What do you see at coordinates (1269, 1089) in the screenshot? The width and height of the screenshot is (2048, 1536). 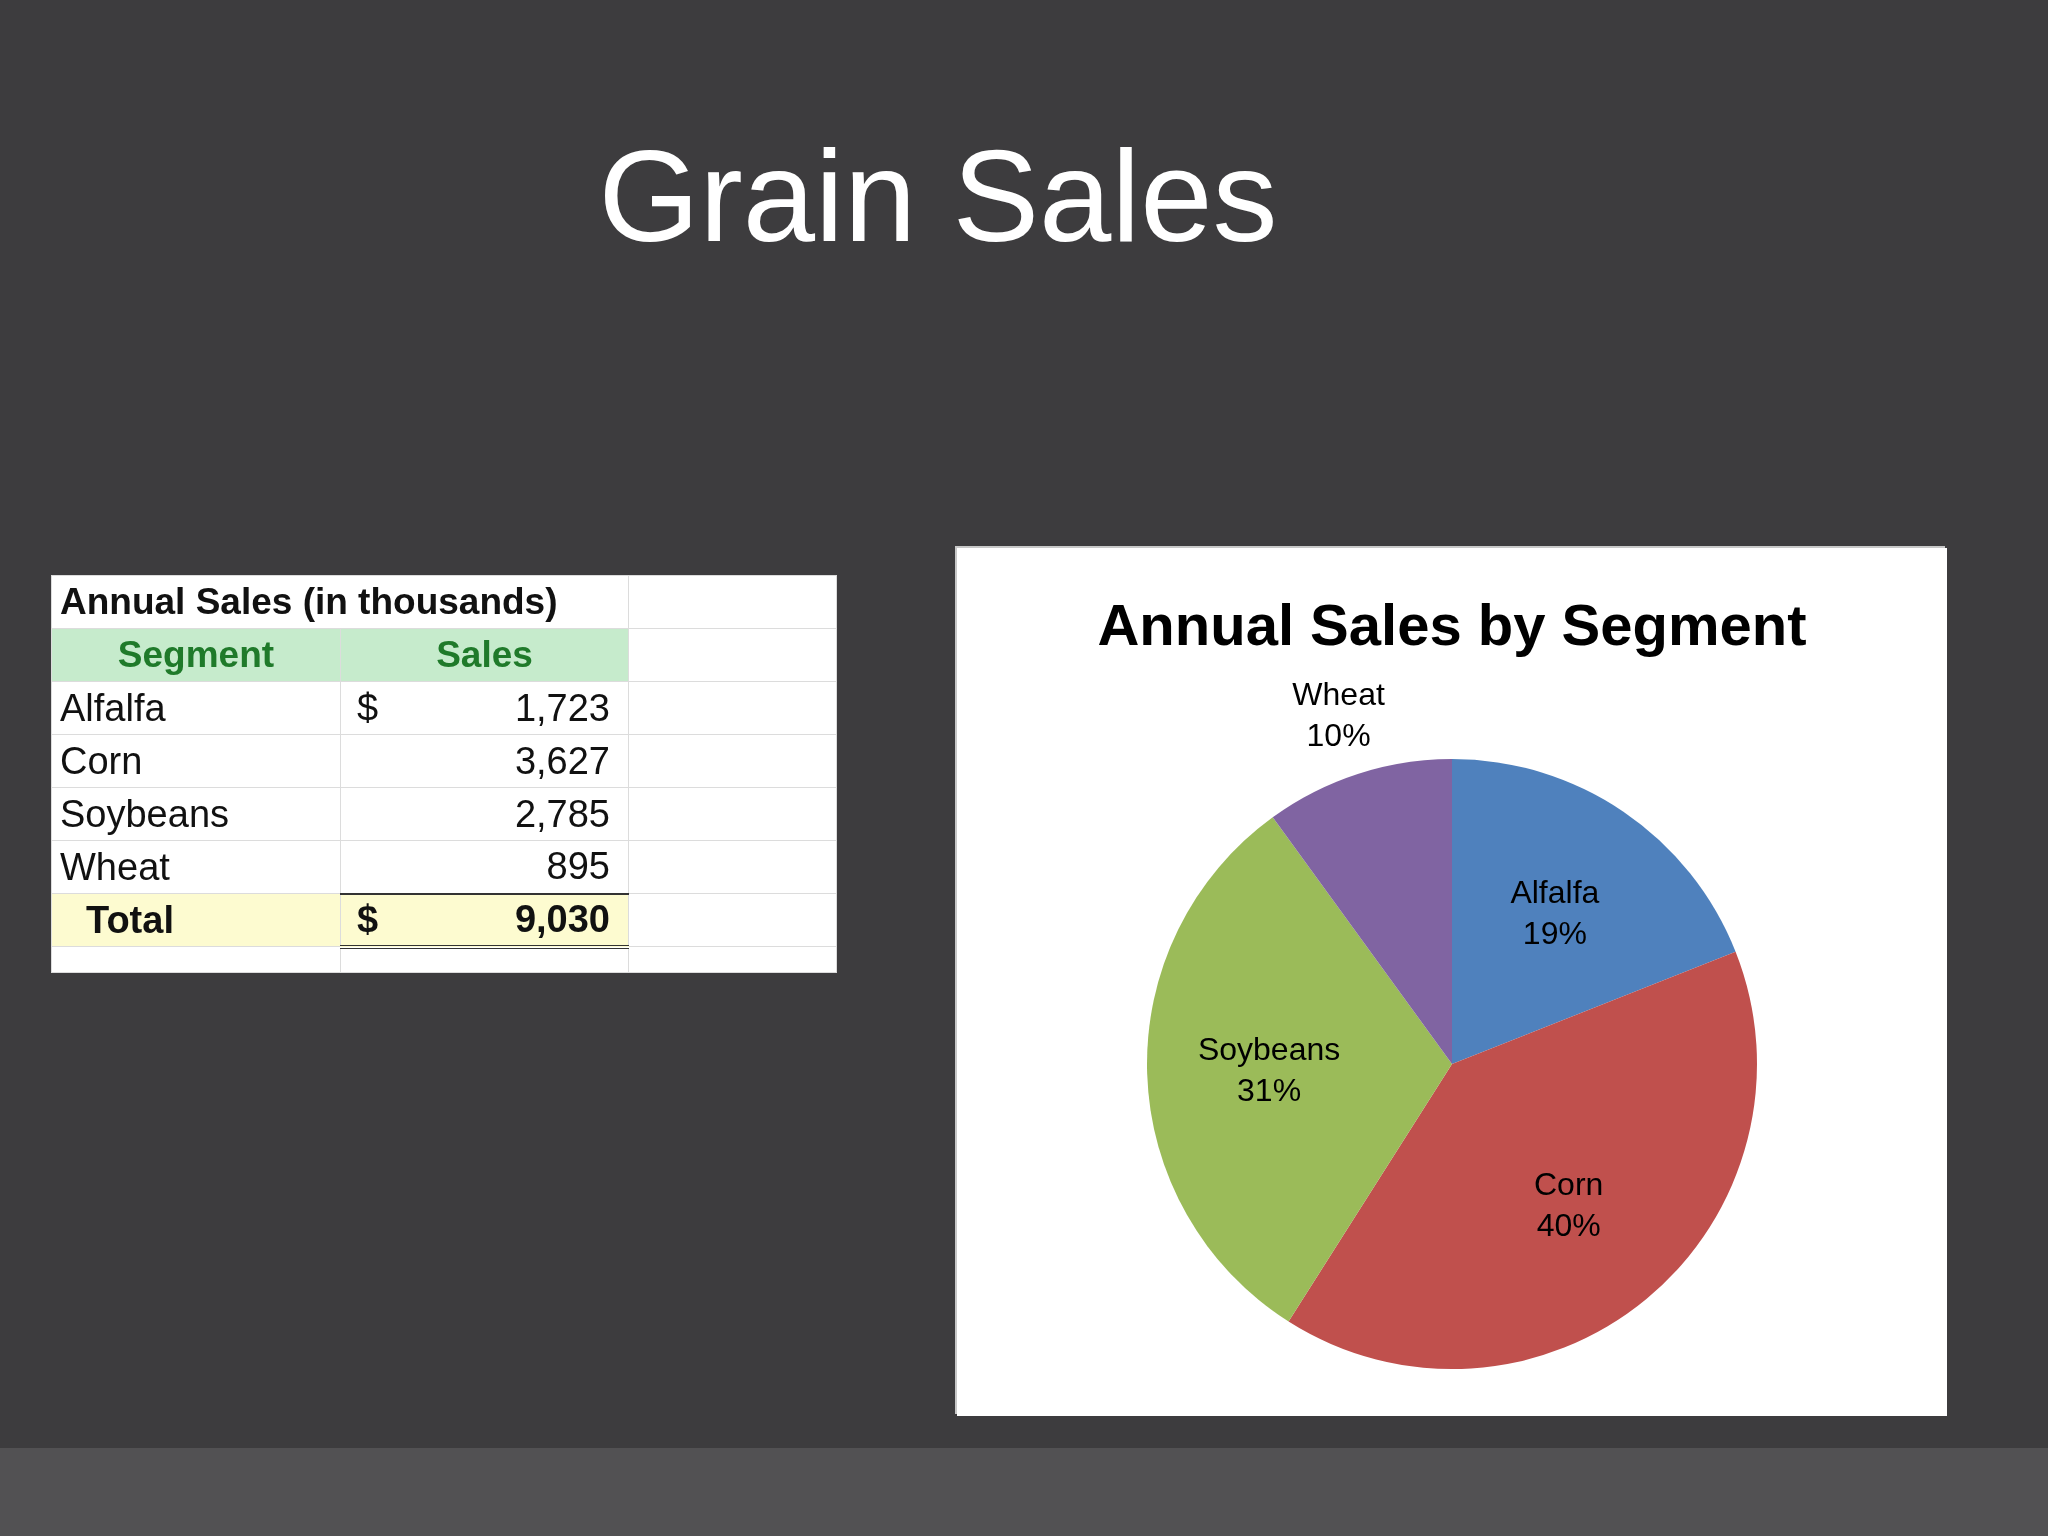 I see `data-label: 31%` at bounding box center [1269, 1089].